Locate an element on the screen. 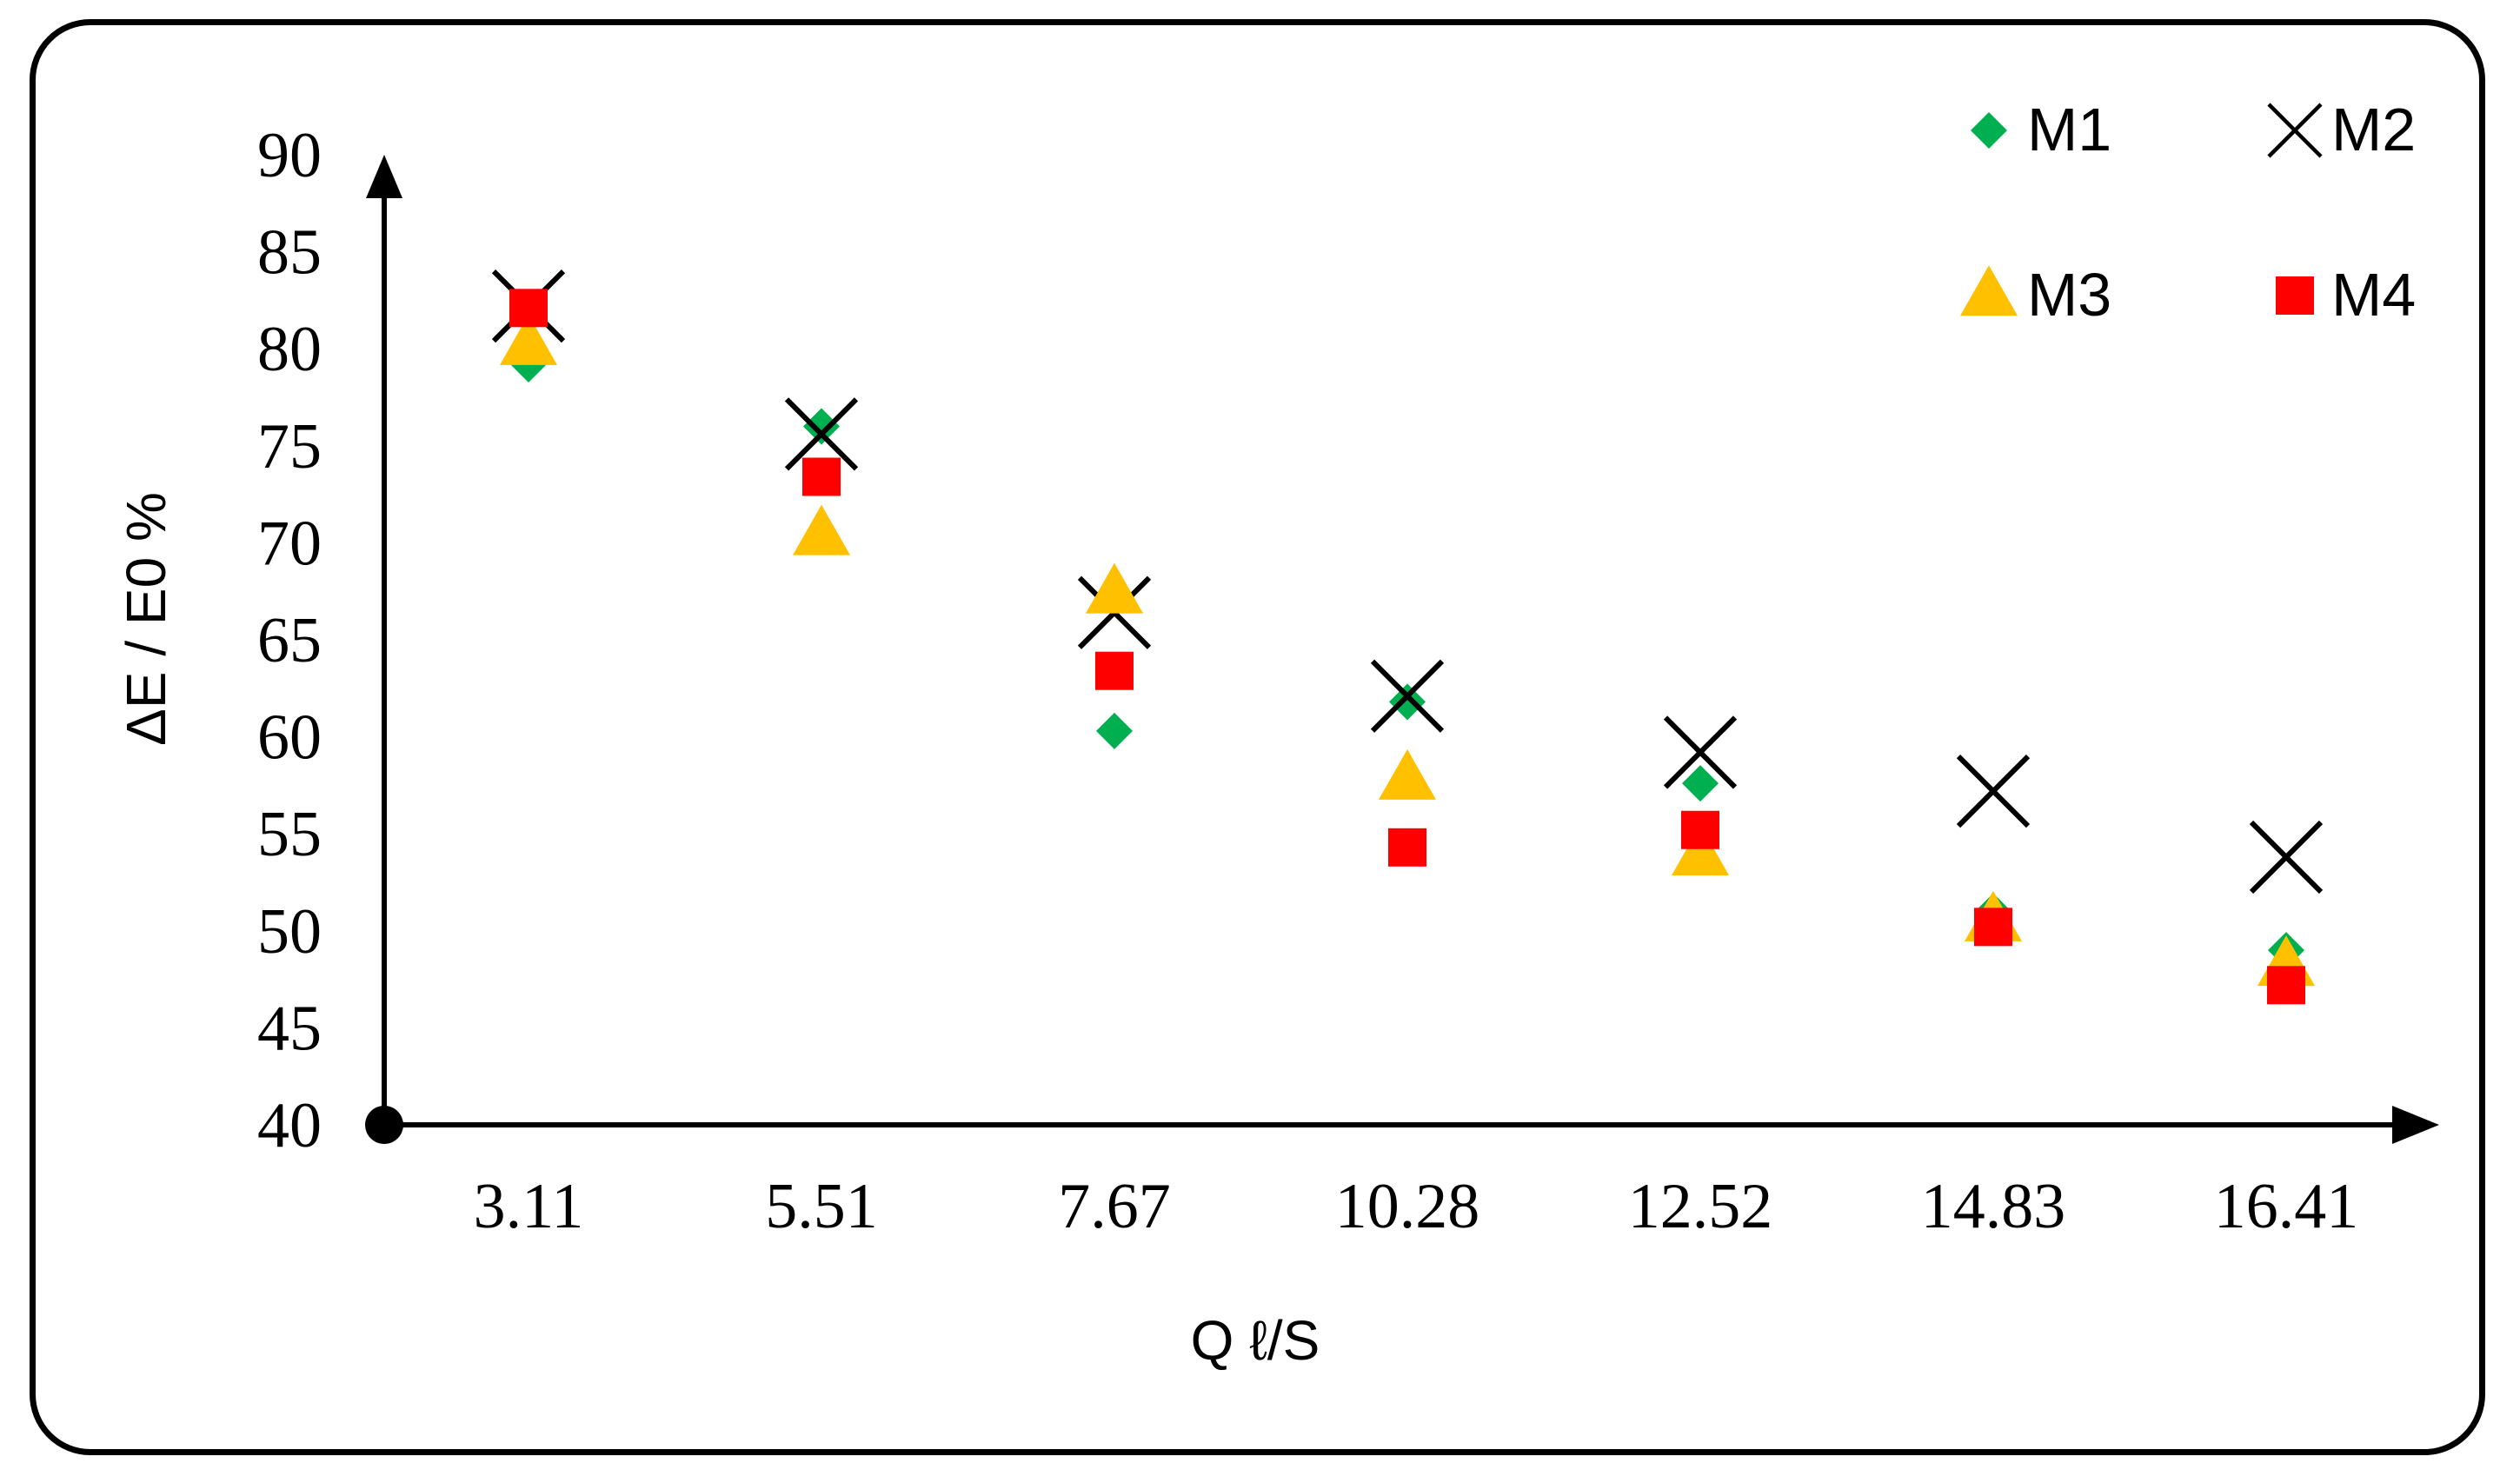 This screenshot has height=1483, width=2520. y-tick-label: 75 is located at coordinates (289, 447).